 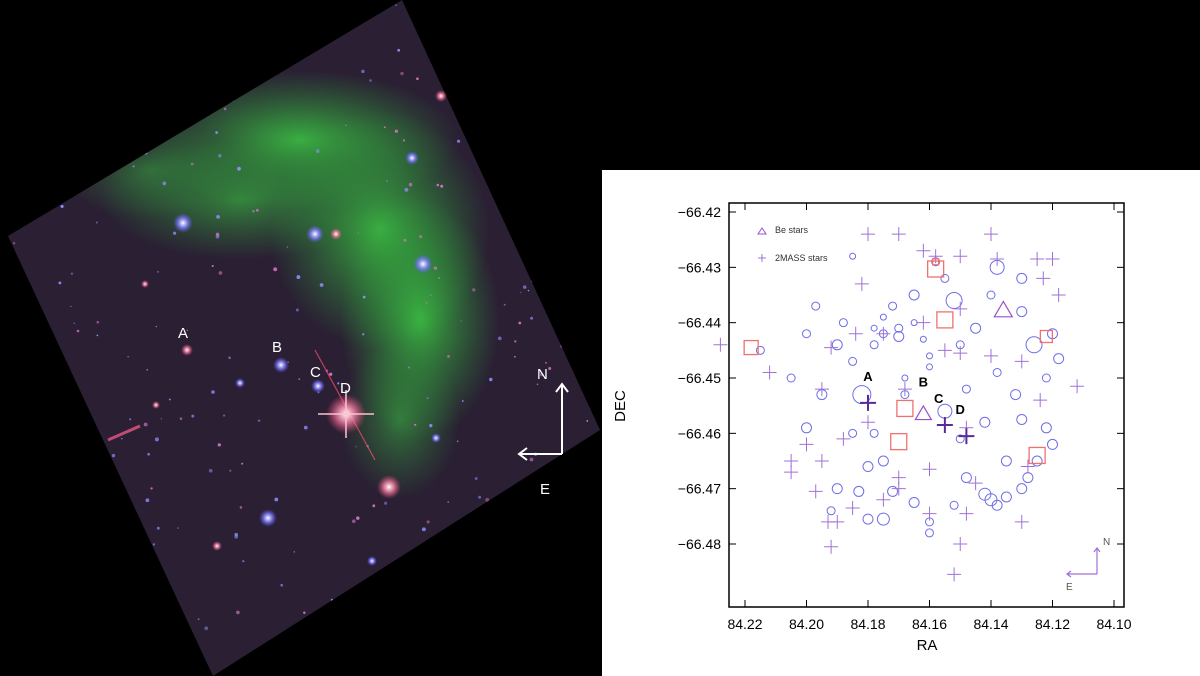 What do you see at coordinates (801, 258) in the screenshot?
I see `legend-entry-2mass: 2MASS stars` at bounding box center [801, 258].